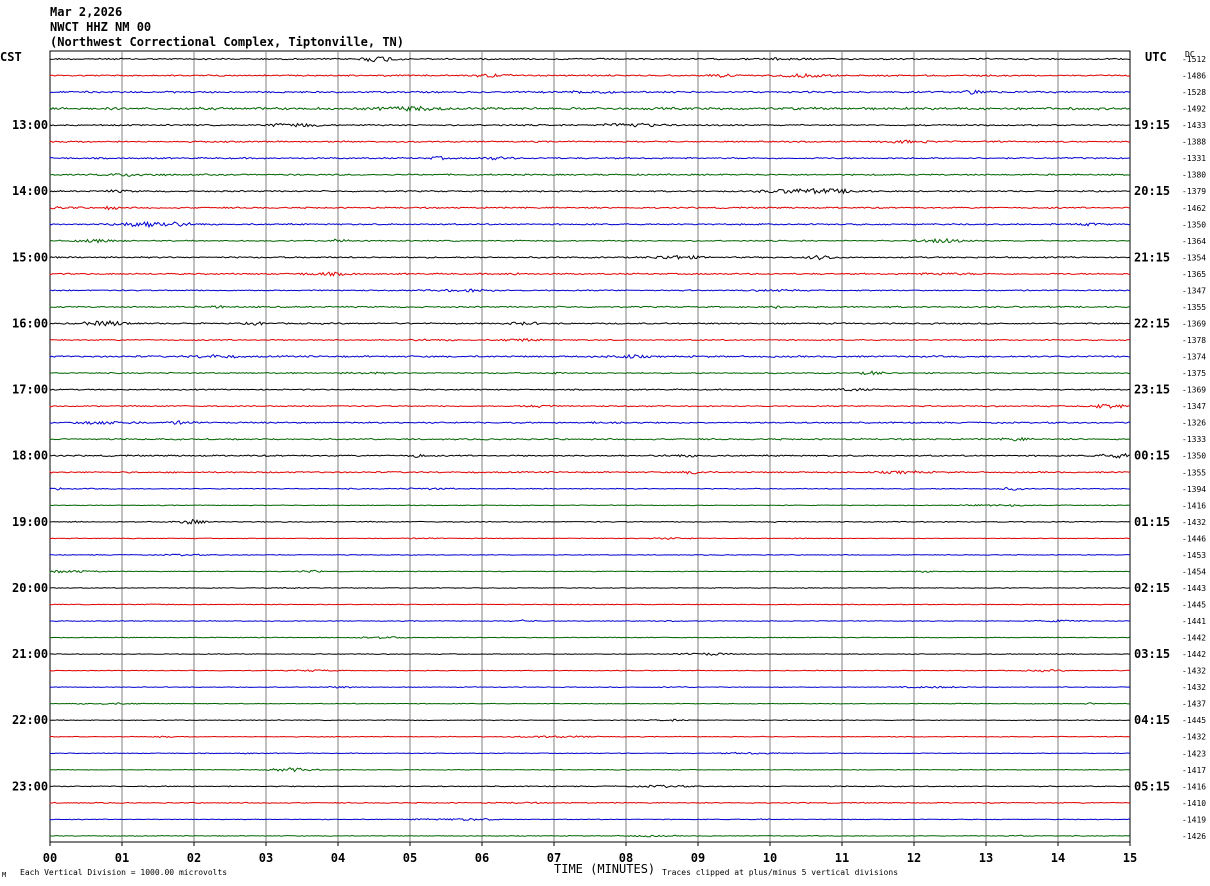  Describe the element at coordinates (1152, 390) in the screenshot. I see `right-hour-label: 23:15` at that location.